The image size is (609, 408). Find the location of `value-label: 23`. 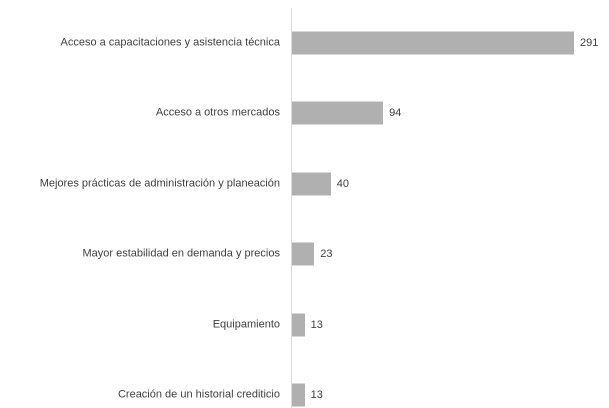

value-label: 23 is located at coordinates (326, 254).